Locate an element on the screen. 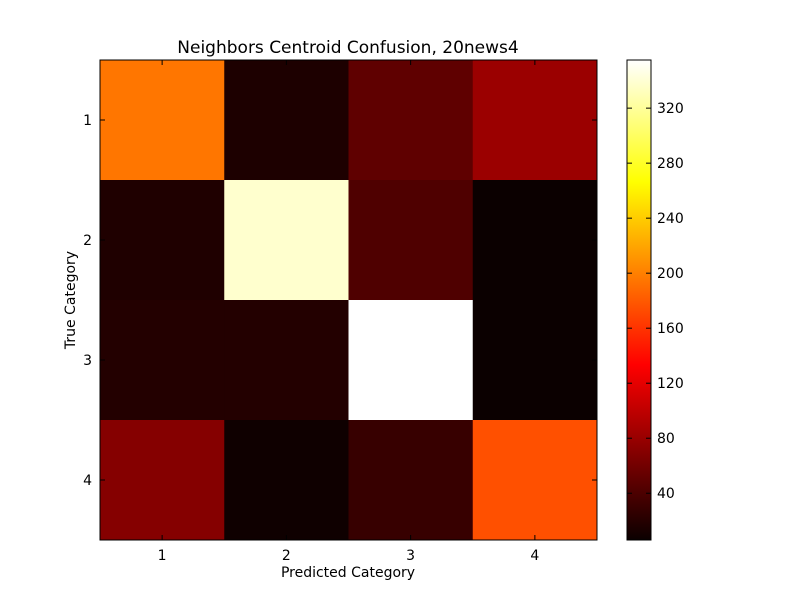 The height and width of the screenshot is (600, 800). x-tick-label: 1 is located at coordinates (162, 556).